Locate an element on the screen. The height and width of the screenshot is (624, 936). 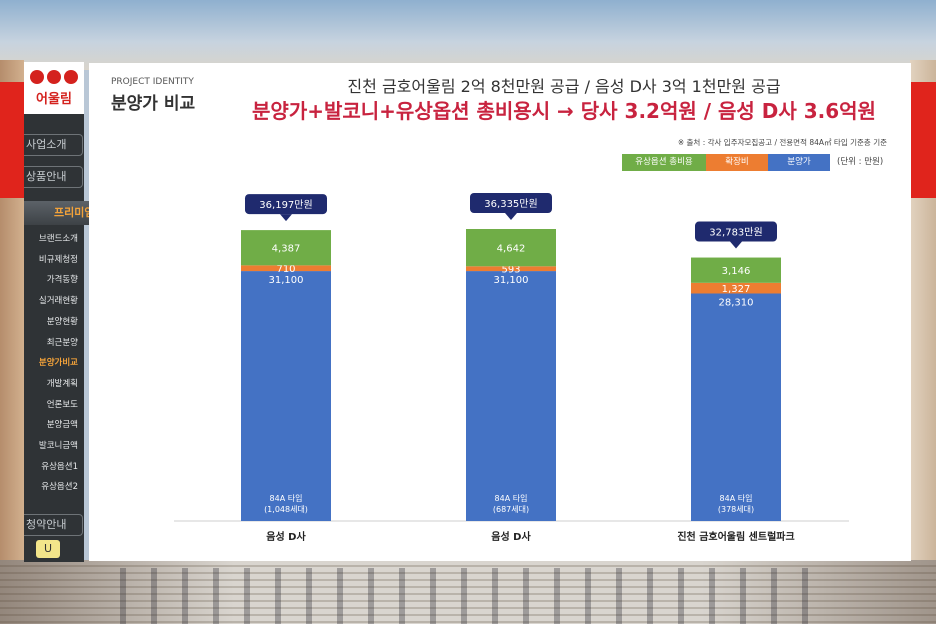
bottom-u-button: U is located at coordinates (48, 549).